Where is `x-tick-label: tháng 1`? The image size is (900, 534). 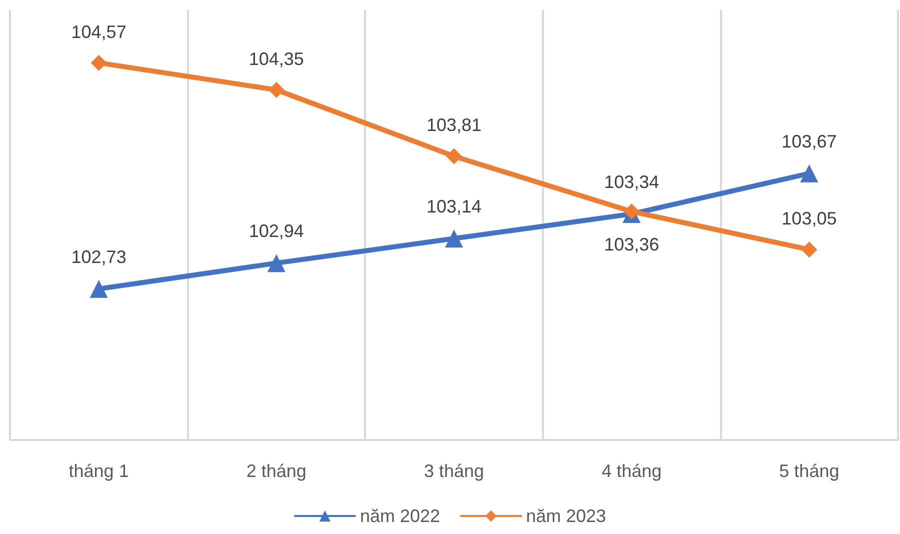 x-tick-label: tháng 1 is located at coordinates (98, 471).